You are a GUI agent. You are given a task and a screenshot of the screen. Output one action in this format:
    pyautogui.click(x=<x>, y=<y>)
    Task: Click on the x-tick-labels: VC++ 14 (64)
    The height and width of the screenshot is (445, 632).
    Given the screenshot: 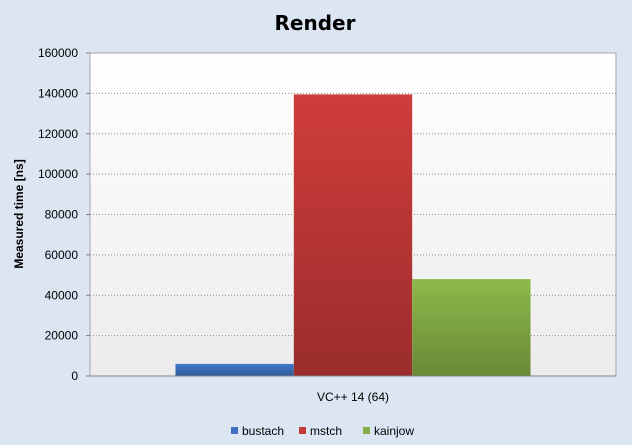 What is the action you would take?
    pyautogui.click(x=353, y=397)
    